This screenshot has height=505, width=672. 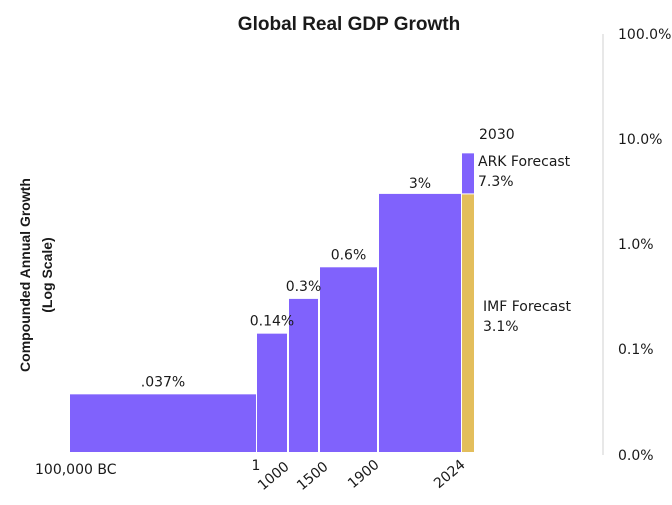 What do you see at coordinates (163, 382) in the screenshot?
I see `bar-label-0: .037%` at bounding box center [163, 382].